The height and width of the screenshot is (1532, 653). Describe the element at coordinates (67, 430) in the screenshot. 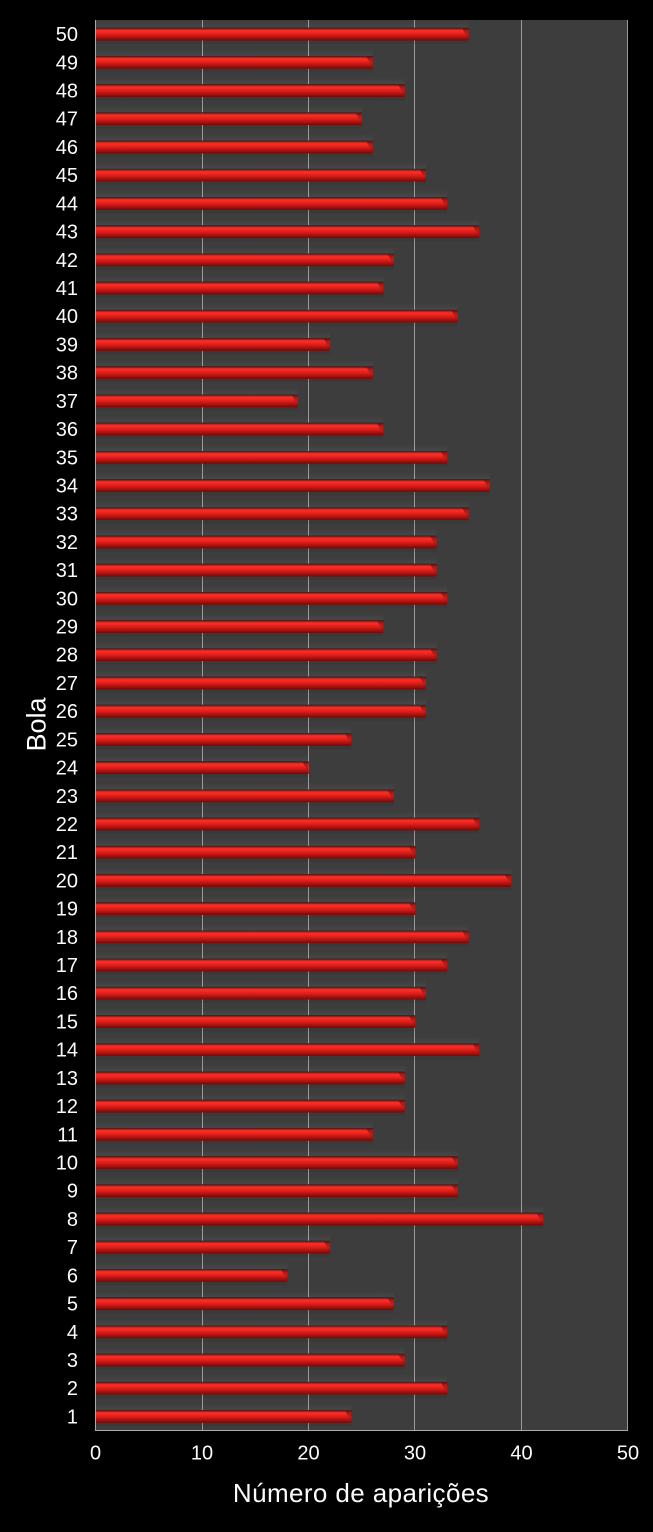

I see `svg-text: 36` at that location.